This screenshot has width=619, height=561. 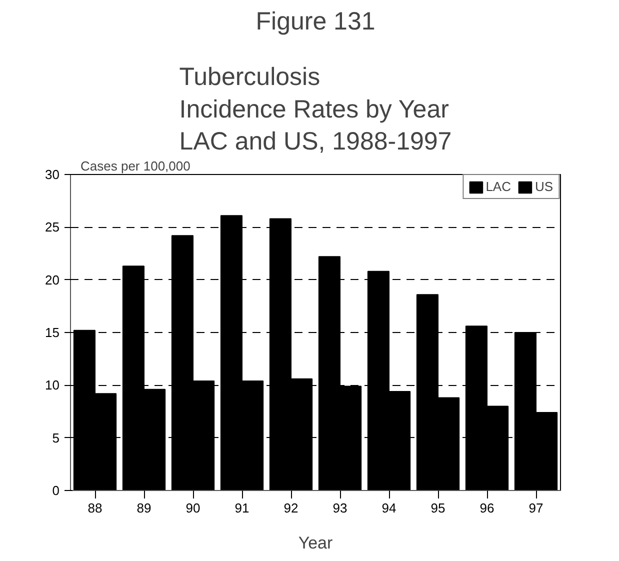 What do you see at coordinates (316, 22) in the screenshot?
I see `chart-title: Figure 131` at bounding box center [316, 22].